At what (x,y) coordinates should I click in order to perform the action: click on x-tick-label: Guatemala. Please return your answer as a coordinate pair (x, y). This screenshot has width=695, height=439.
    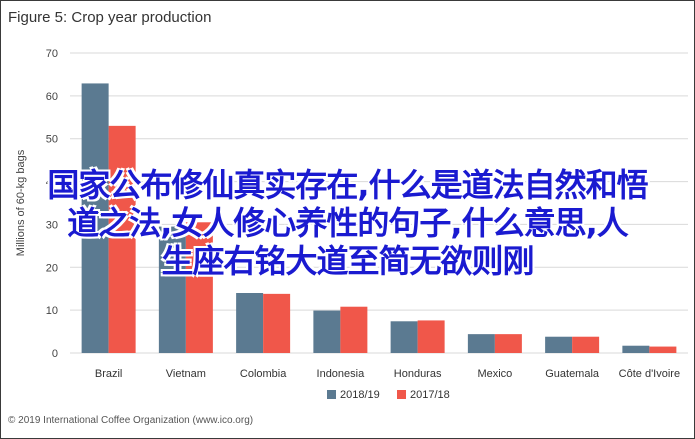
    Looking at the image, I should click on (572, 374).